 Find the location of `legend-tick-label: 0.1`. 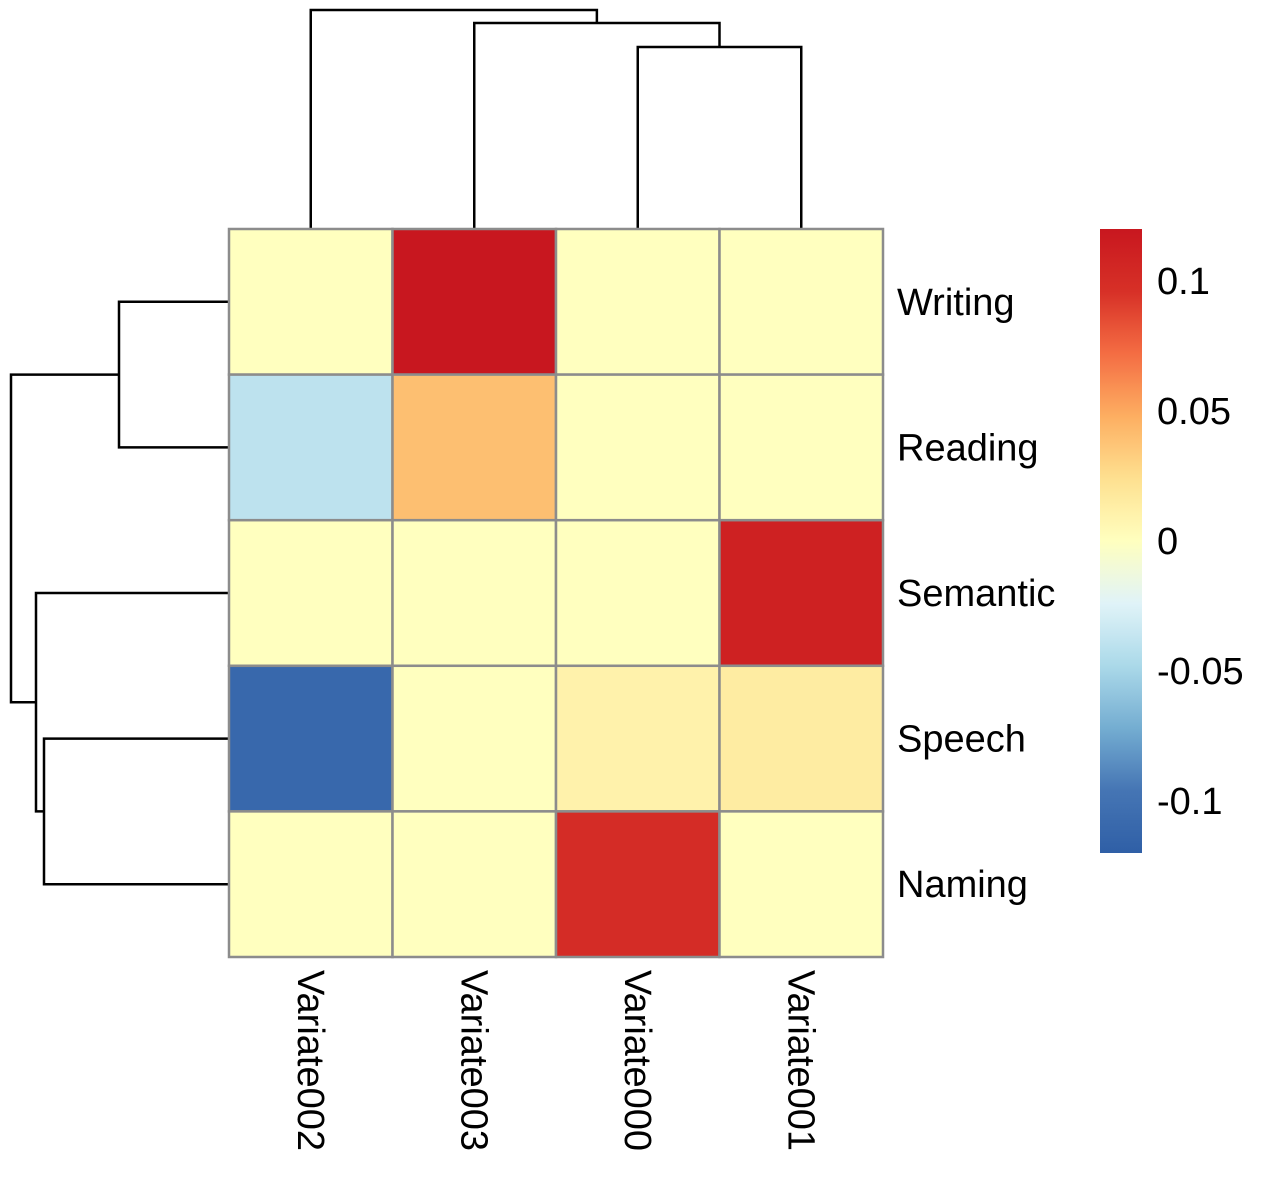

legend-tick-label: 0.1 is located at coordinates (1183, 282).